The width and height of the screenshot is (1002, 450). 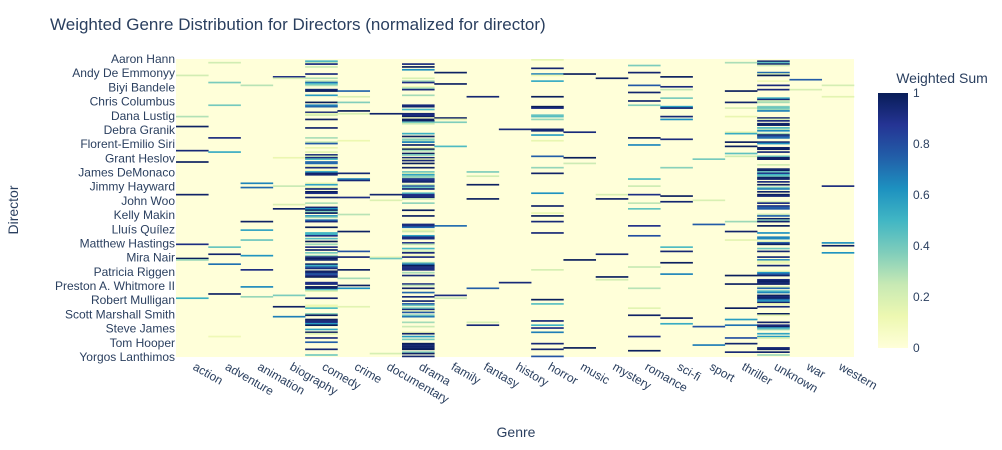 I want to click on y-tick-label: Tom Hooper, so click(x=142, y=343).